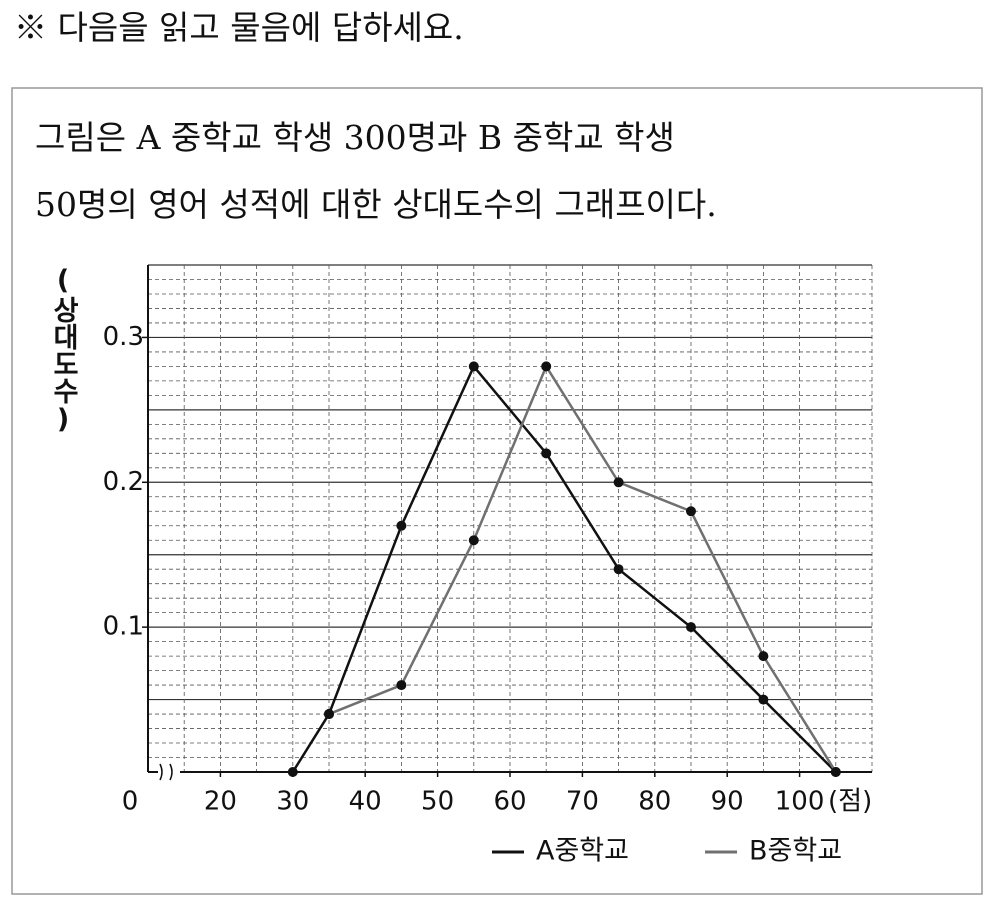  I want to click on y-tick-label: 0.2, so click(123, 482).